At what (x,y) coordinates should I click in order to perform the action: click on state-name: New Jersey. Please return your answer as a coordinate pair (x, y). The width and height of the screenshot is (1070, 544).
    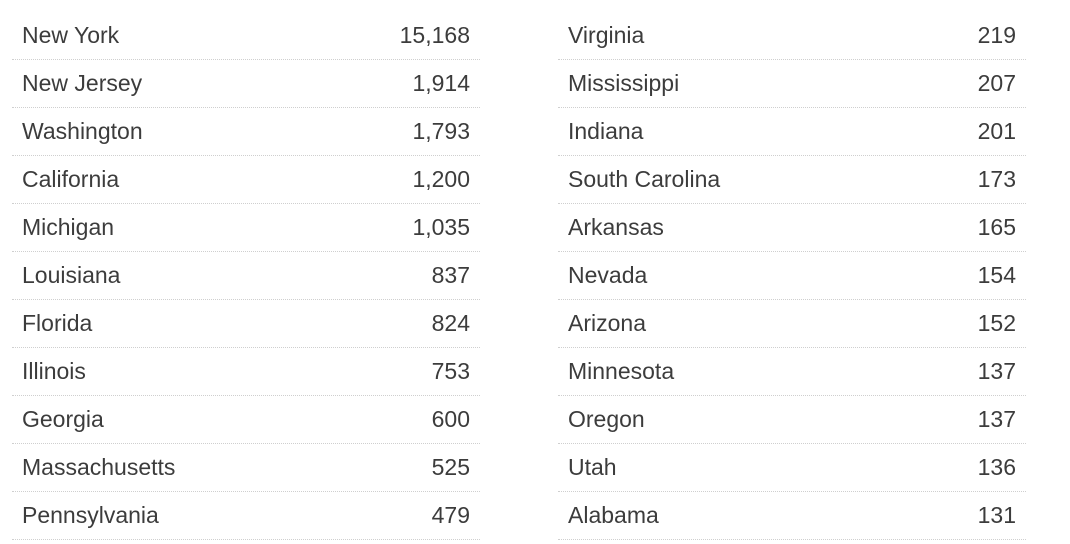
    Looking at the image, I should click on (82, 83).